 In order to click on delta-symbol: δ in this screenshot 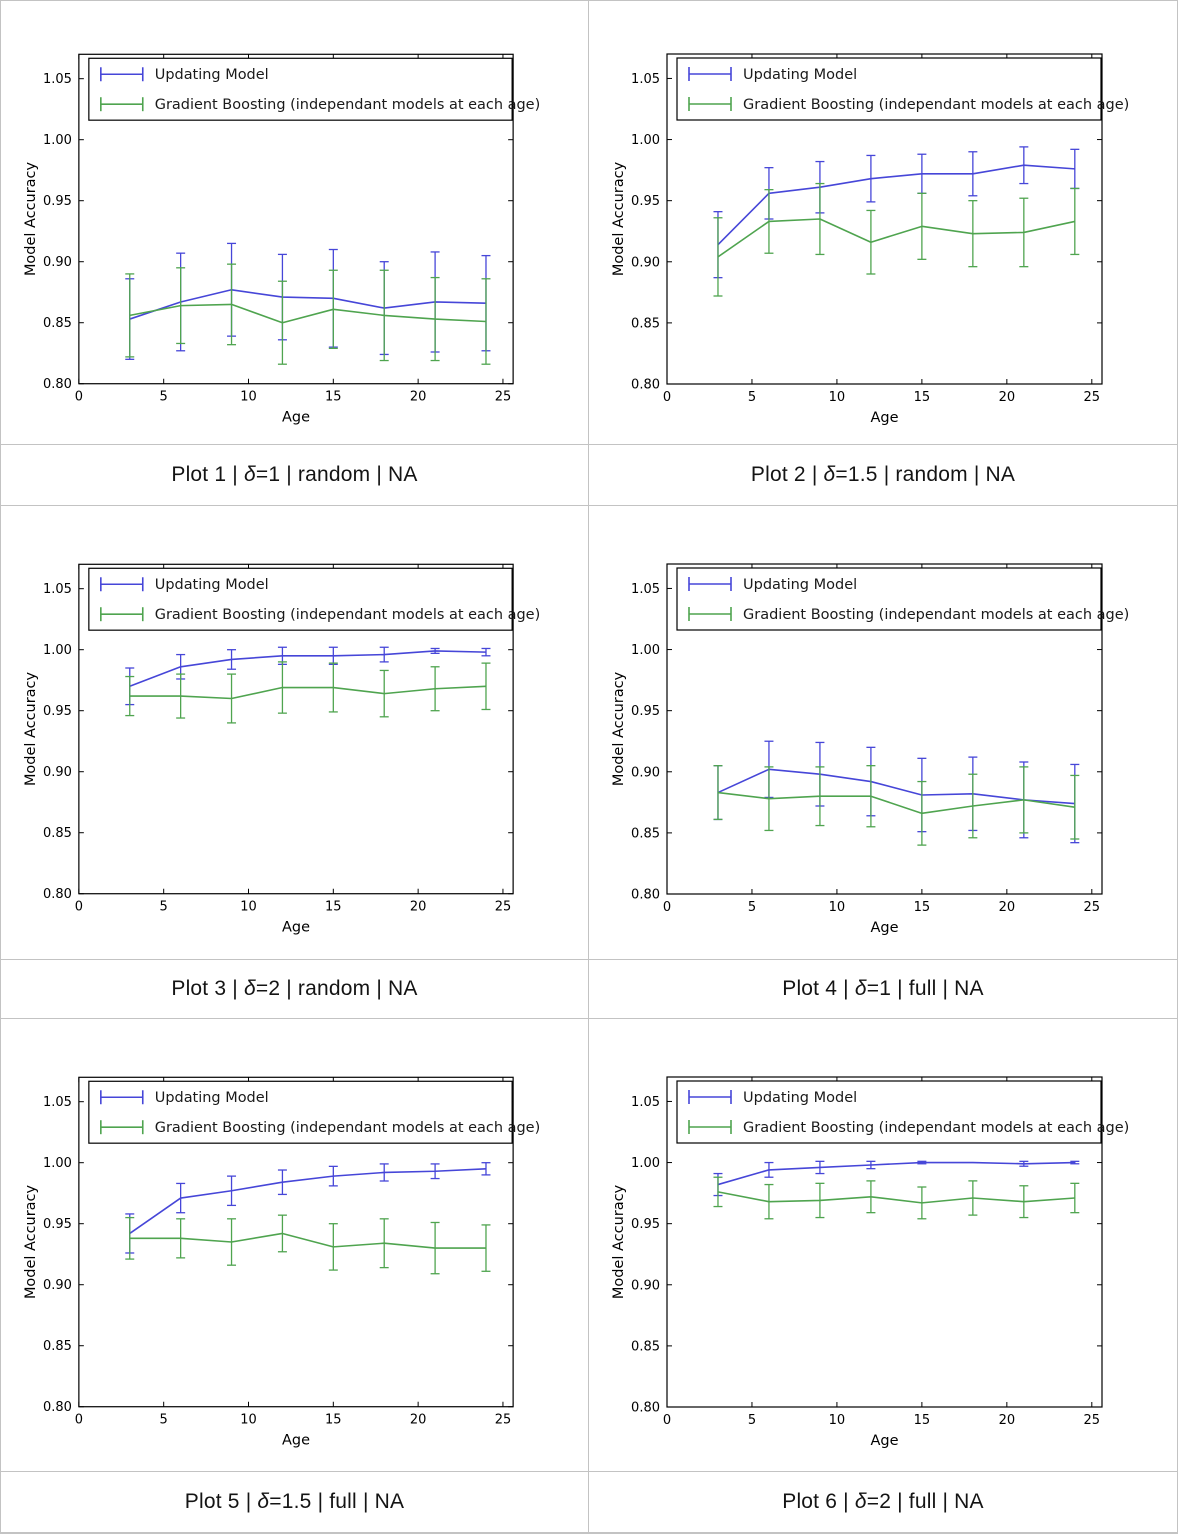, I will do `click(249, 988)`.